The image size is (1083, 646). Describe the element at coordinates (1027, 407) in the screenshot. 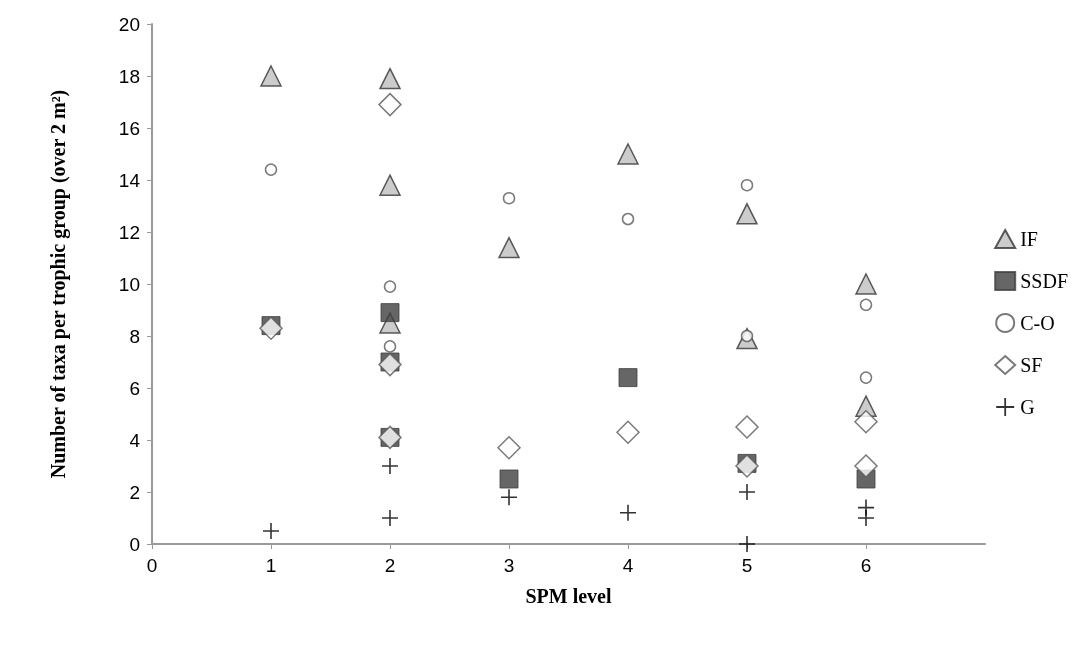

I see `legend-label: G` at that location.